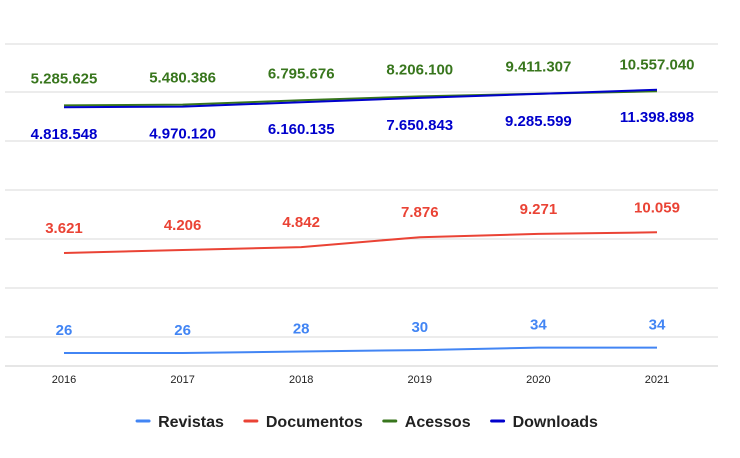  Describe the element at coordinates (538, 380) in the screenshot. I see `x-tick-label: 2020` at that location.